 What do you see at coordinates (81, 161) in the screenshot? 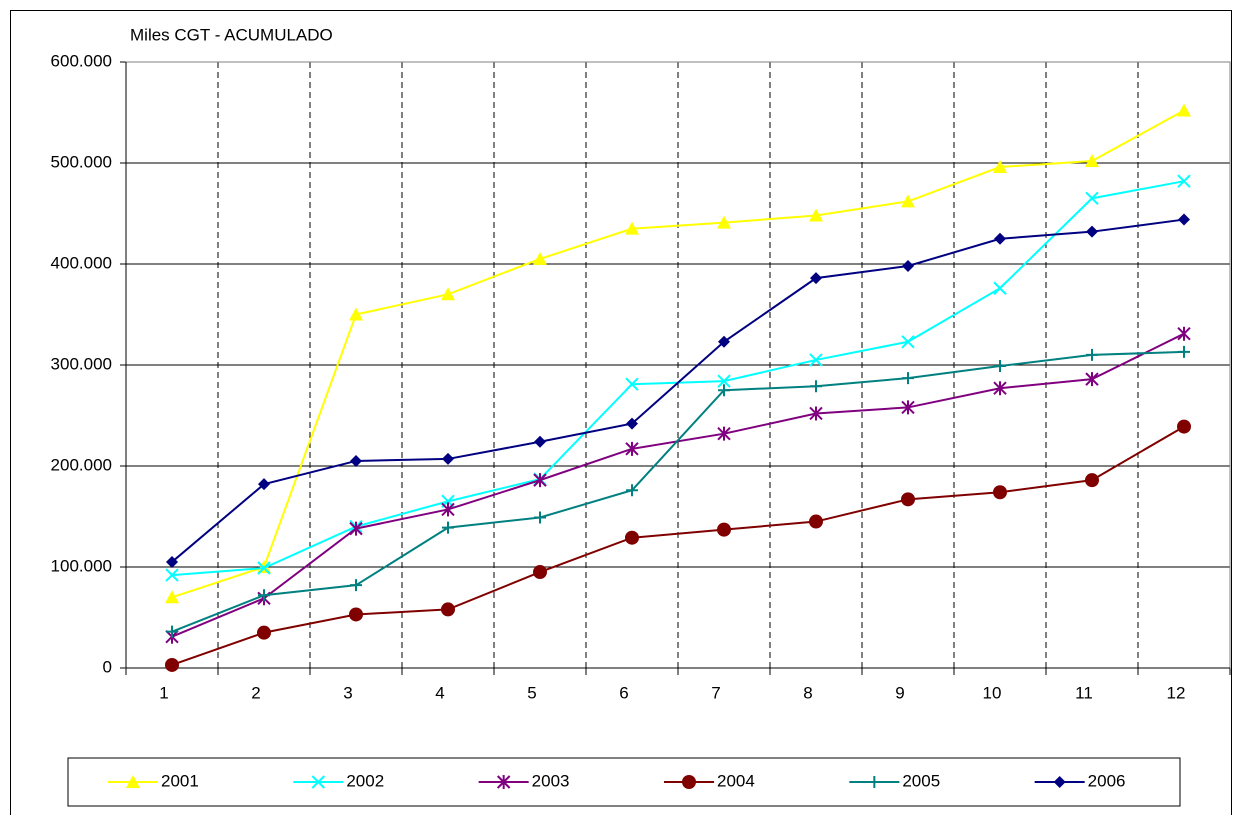
I see `y-tick-label: 500.000` at bounding box center [81, 161].